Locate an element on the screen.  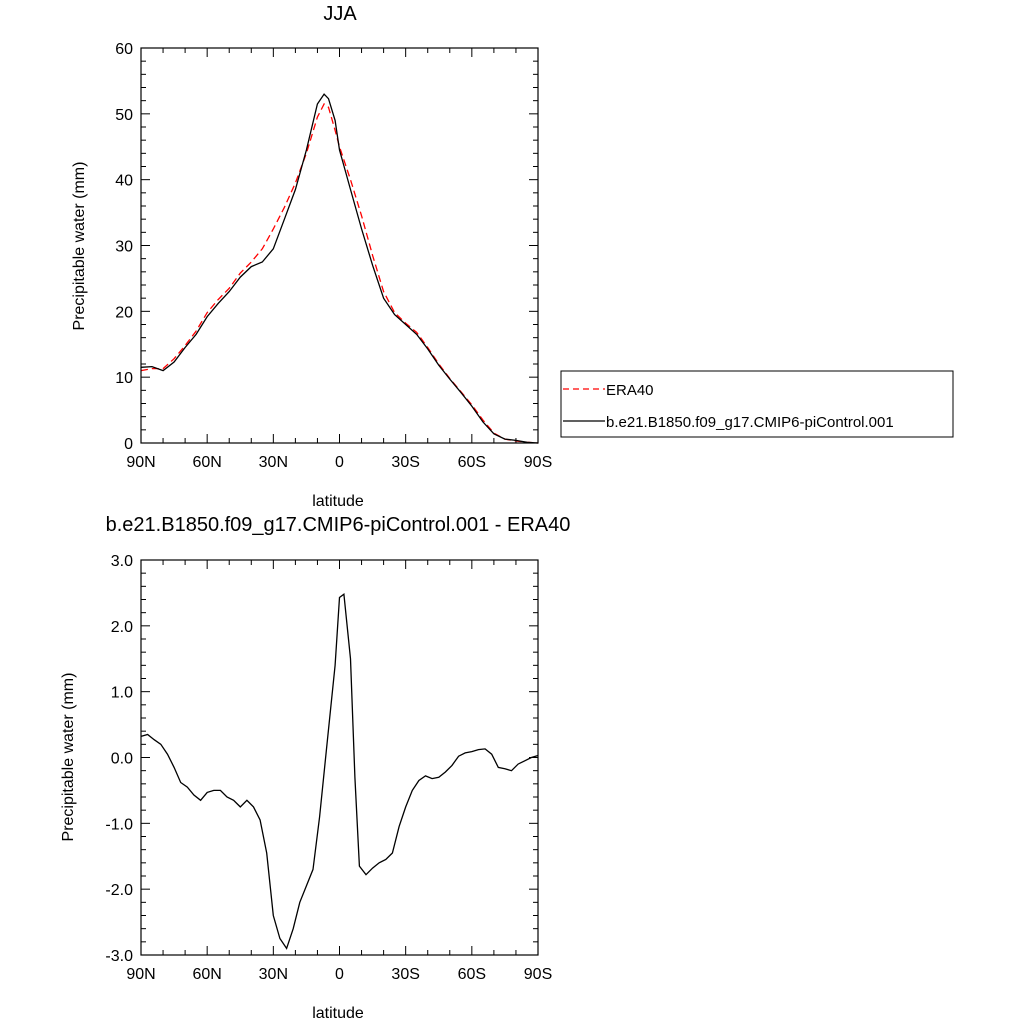
top-x-tick-label: 60S is located at coordinates (472, 462).